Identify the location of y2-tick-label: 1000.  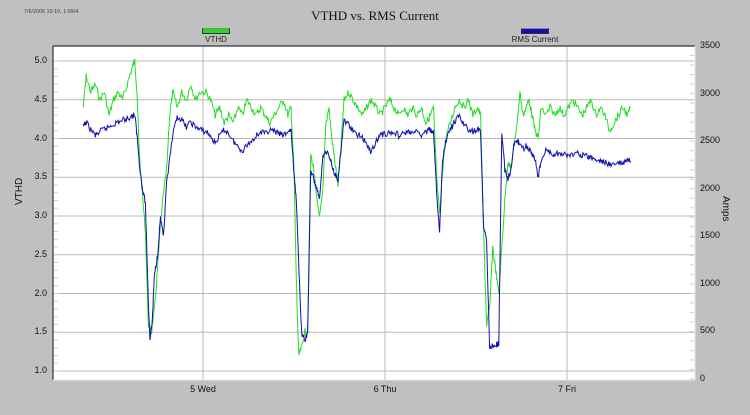
(710, 282).